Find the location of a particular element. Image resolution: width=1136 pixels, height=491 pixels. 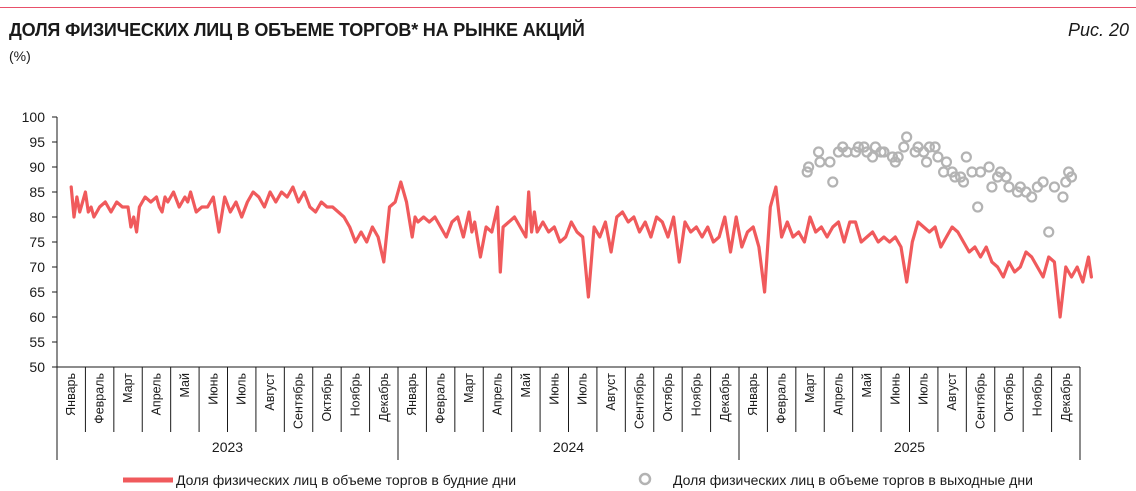

x-year-label: 2025 is located at coordinates (909, 447).